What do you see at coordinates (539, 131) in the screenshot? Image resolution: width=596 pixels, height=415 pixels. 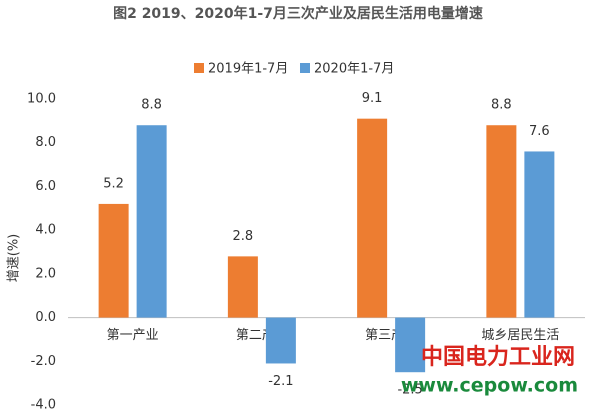 I see `value-label: 7.6` at bounding box center [539, 131].